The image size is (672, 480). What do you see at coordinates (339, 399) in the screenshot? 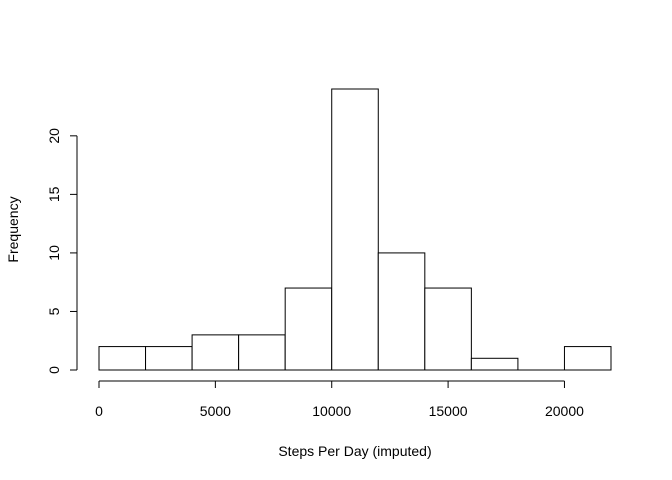
I see `x-axis: 0 5000 10000 15000 20000` at bounding box center [339, 399].